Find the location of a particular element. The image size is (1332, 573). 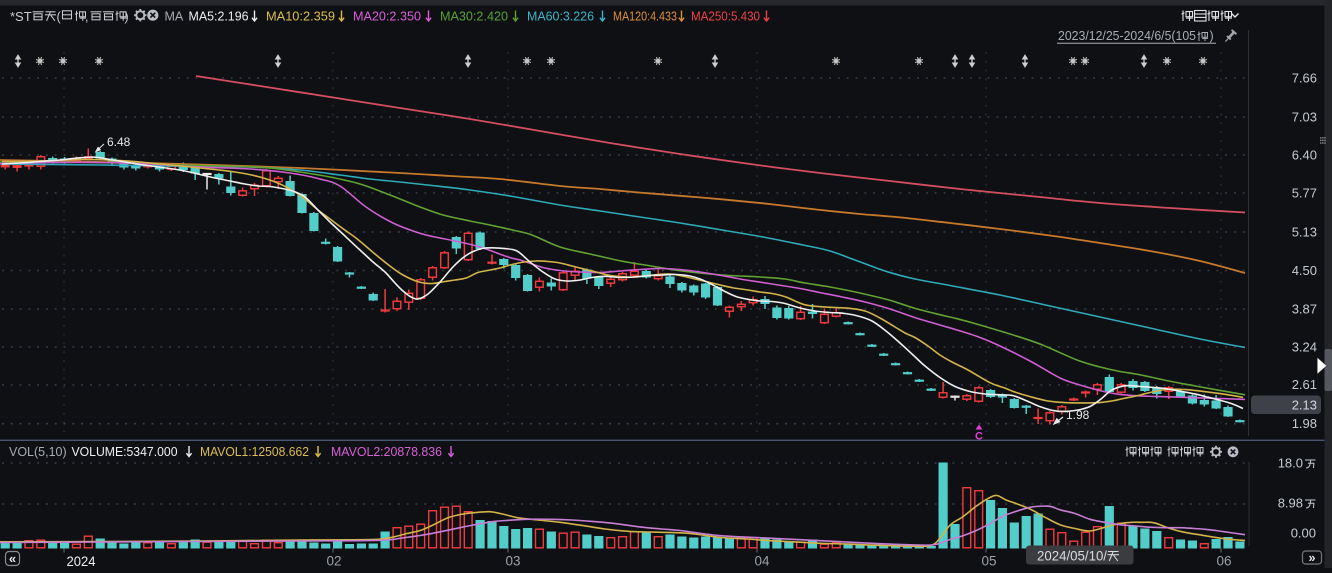

svg-text: 05 is located at coordinates (988, 561).